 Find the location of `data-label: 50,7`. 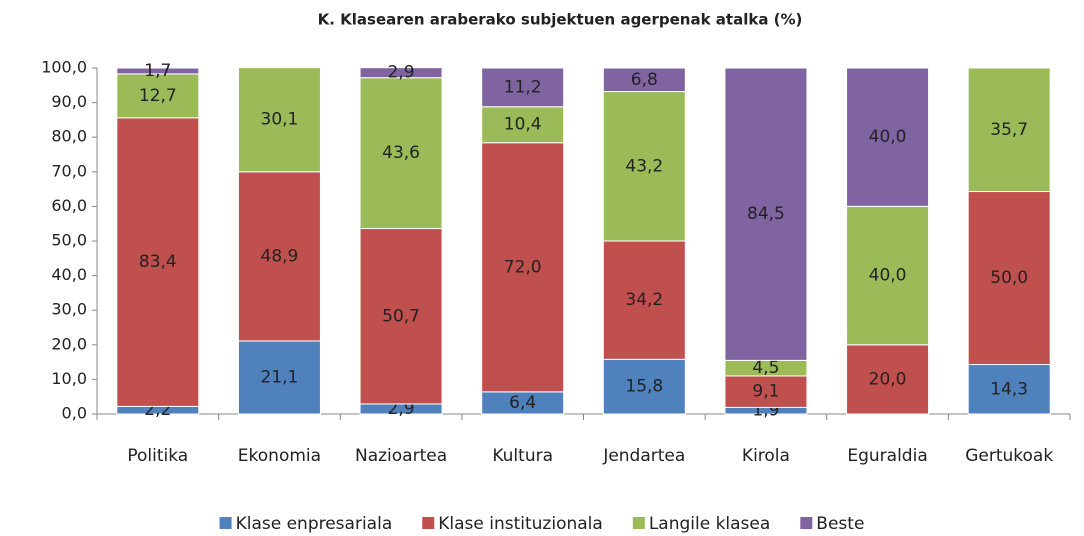

data-label: 50,7 is located at coordinates (401, 316).